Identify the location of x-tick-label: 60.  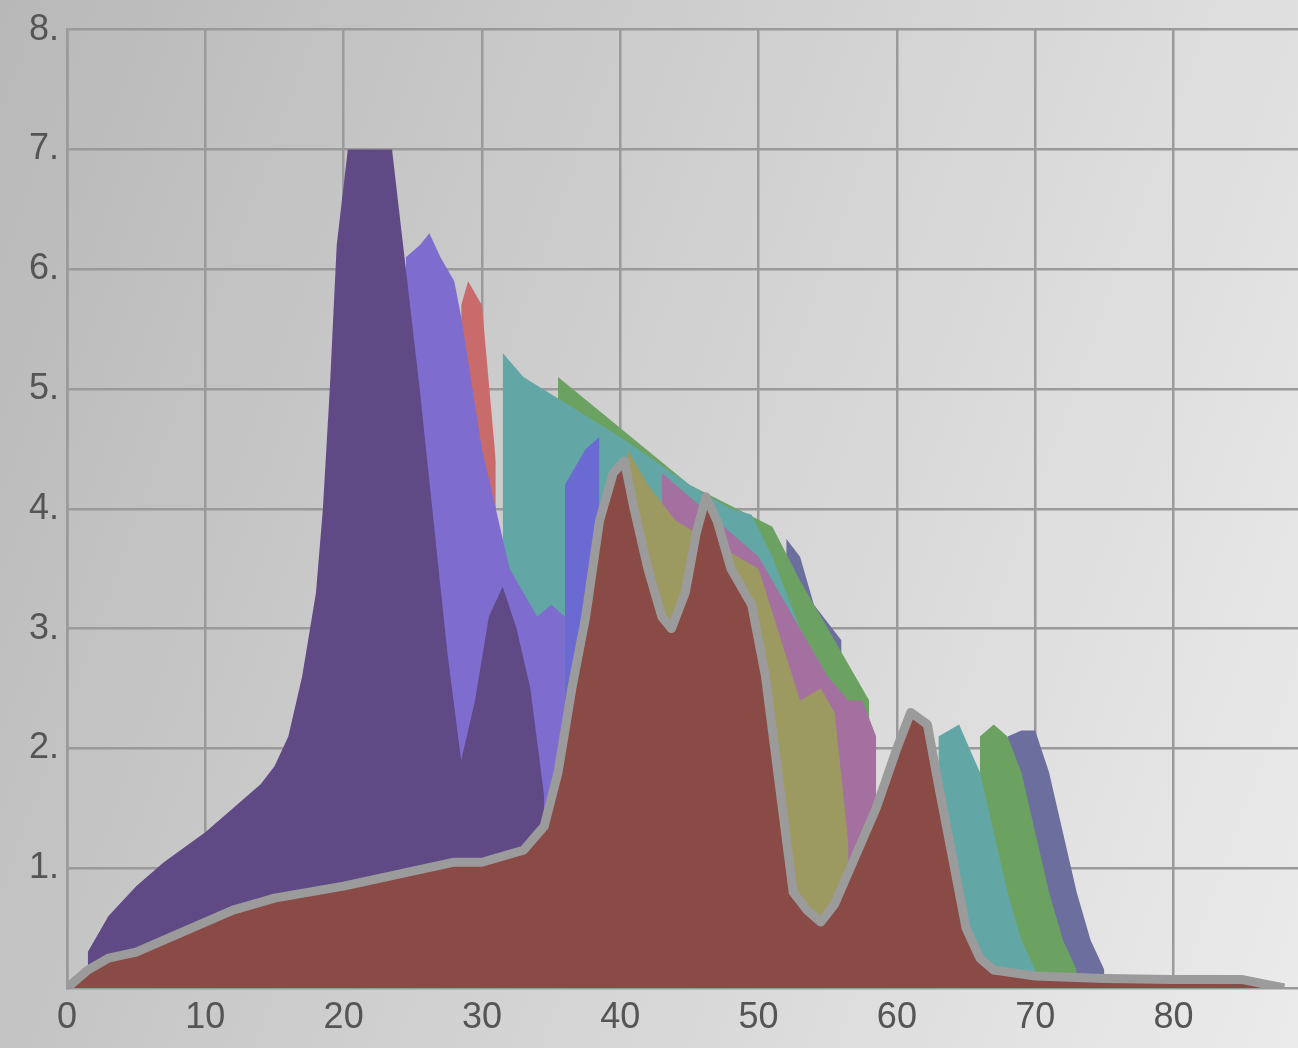
(896, 1015).